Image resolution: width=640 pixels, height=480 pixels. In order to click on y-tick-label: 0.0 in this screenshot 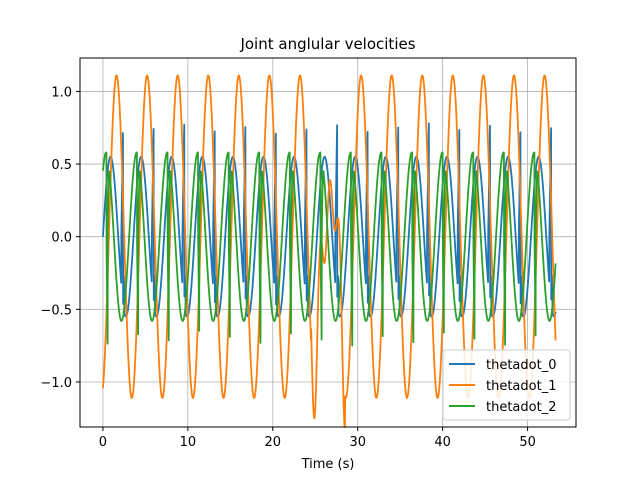, I will do `click(61, 238)`.